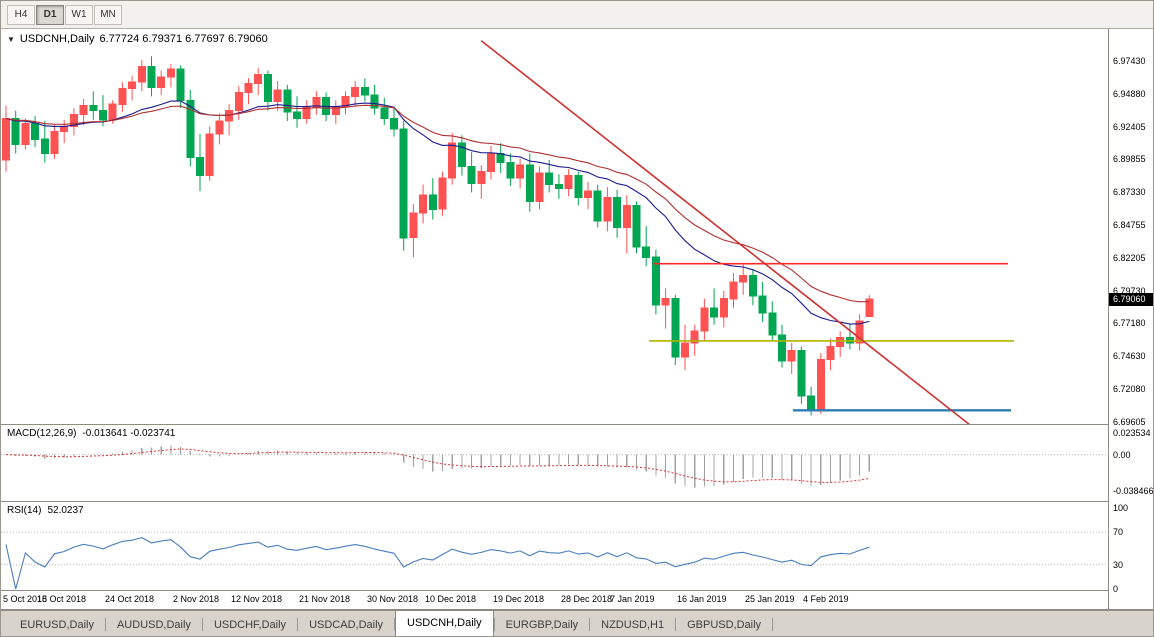 The height and width of the screenshot is (637, 1154). Describe the element at coordinates (542, 624) in the screenshot. I see `symbol-tab-eurgbp: EURGBP,Daily` at that location.